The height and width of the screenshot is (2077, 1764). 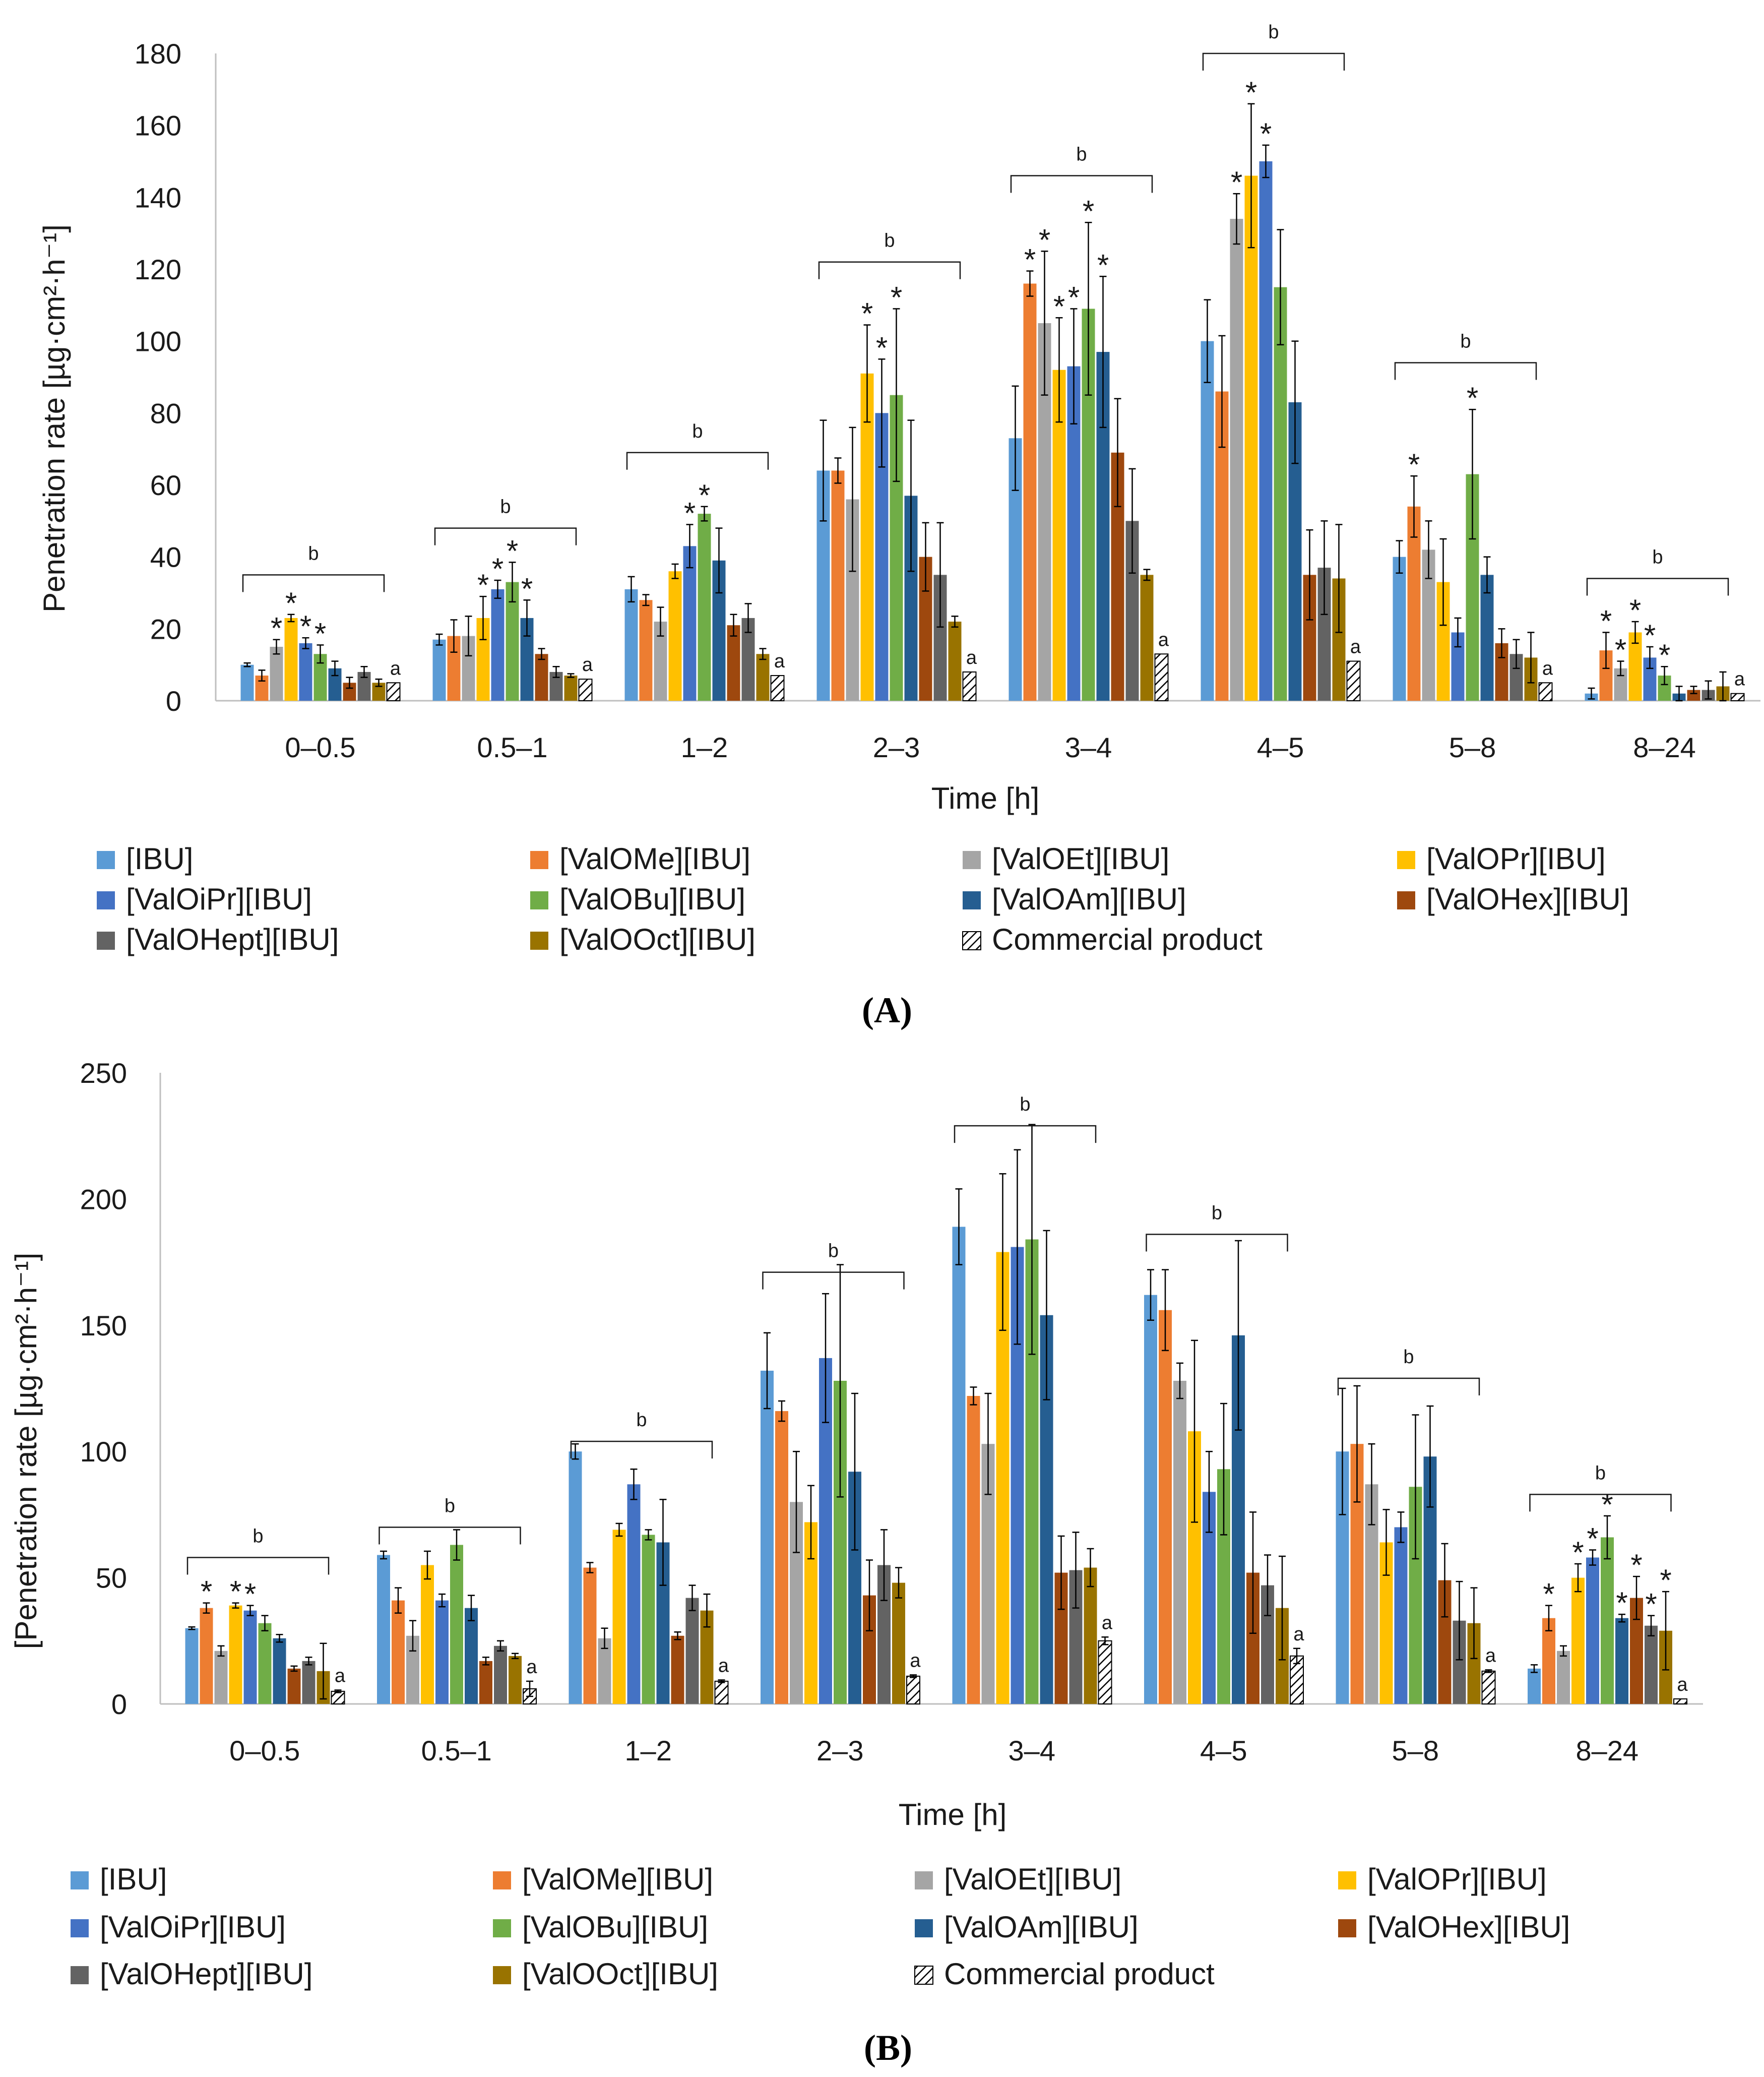 What do you see at coordinates (166, 485) in the screenshot?
I see `y-tick-label: 60` at bounding box center [166, 485].